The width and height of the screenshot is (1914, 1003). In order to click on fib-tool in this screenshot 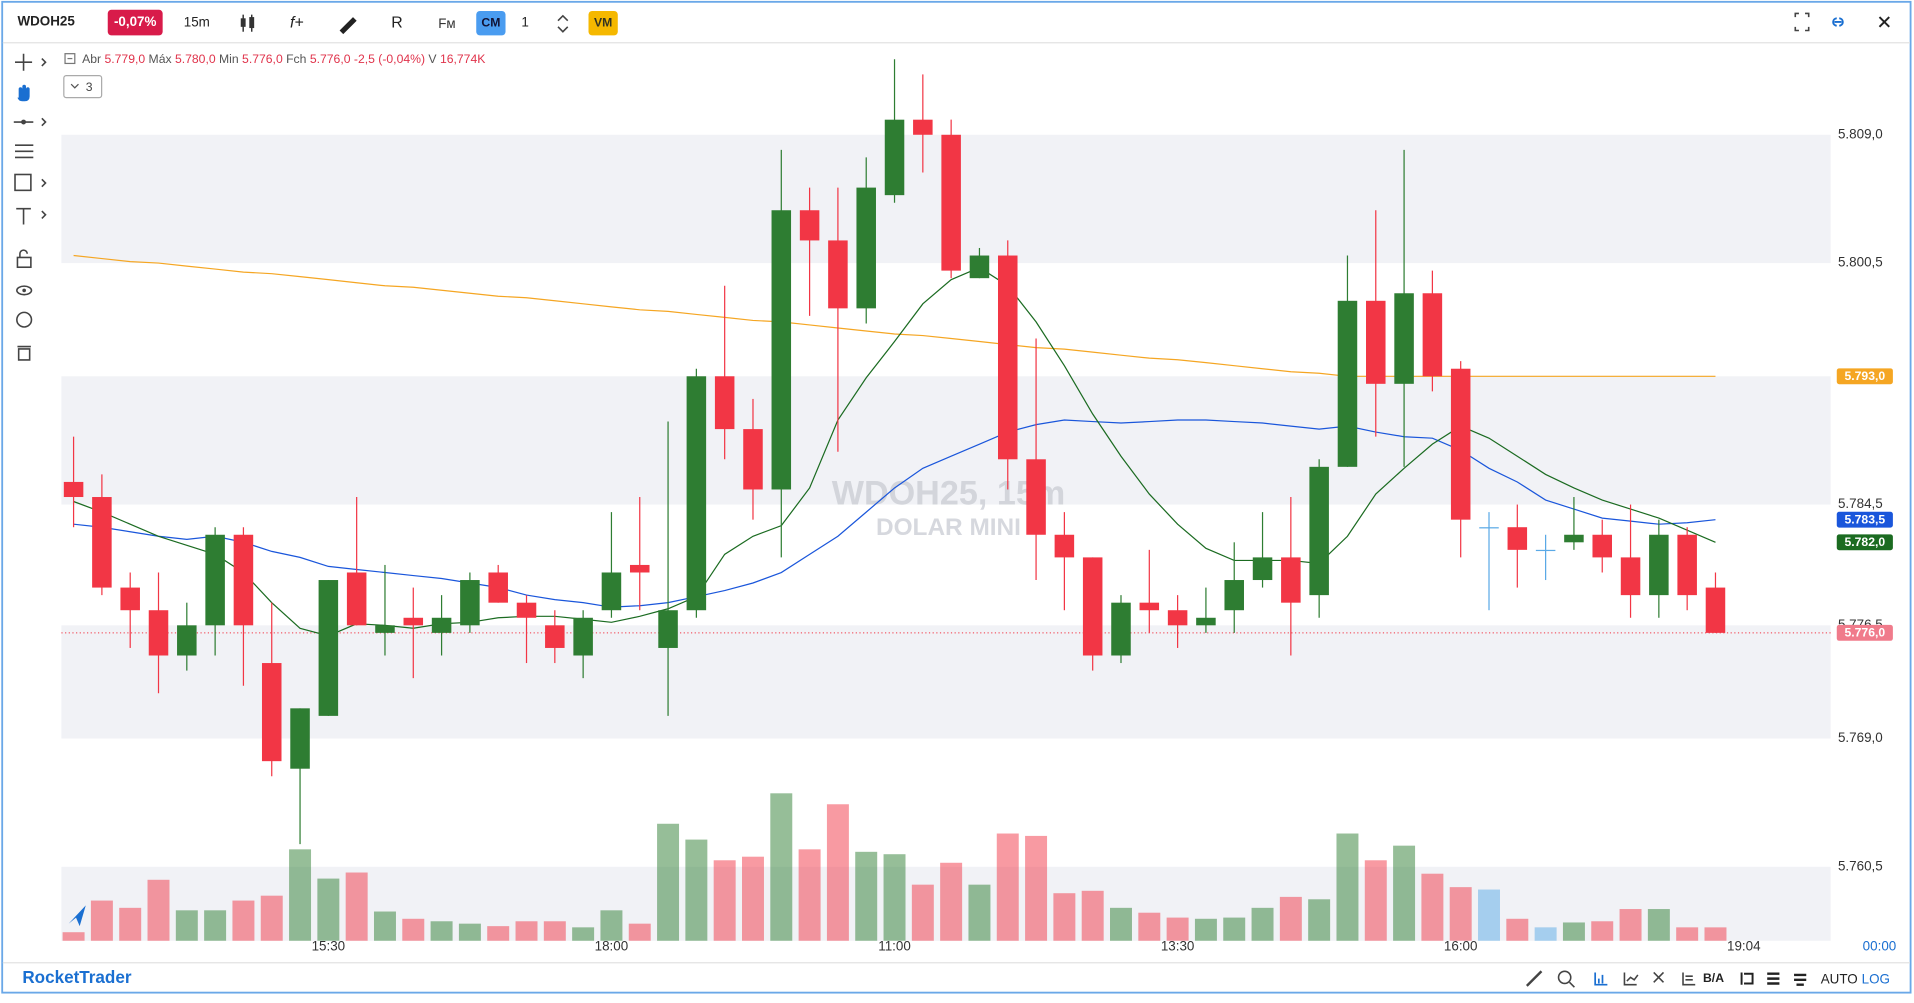, I will do `click(24, 151)`.